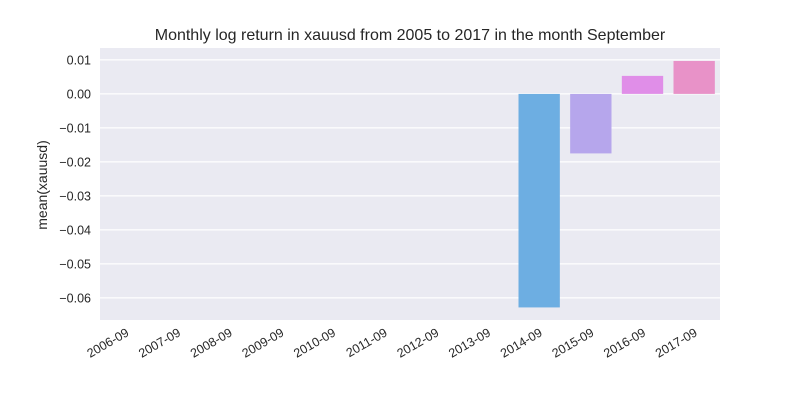 This screenshot has width=800, height=400. What do you see at coordinates (75, 264) in the screenshot?
I see `y-tick-label: −0.05` at bounding box center [75, 264].